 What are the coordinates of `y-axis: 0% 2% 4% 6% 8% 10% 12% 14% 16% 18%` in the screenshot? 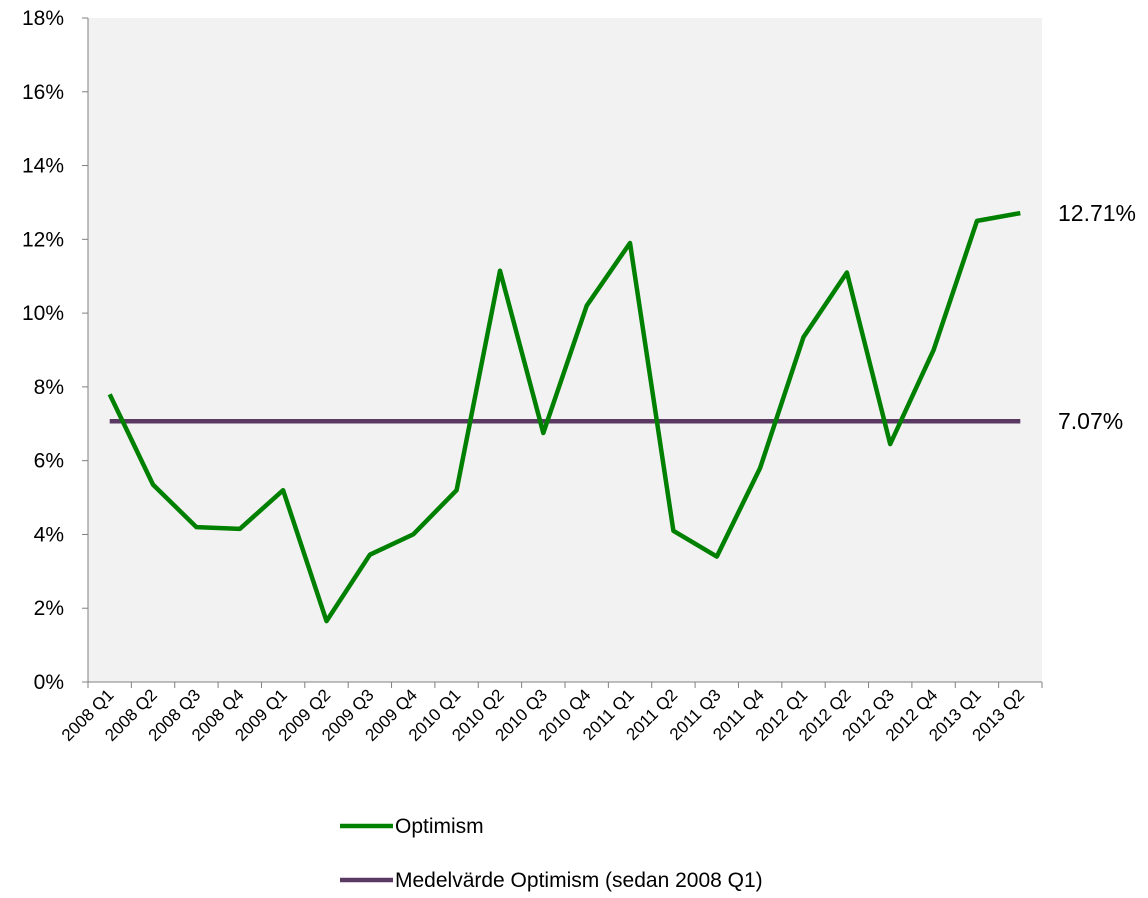 It's located at (55, 350).